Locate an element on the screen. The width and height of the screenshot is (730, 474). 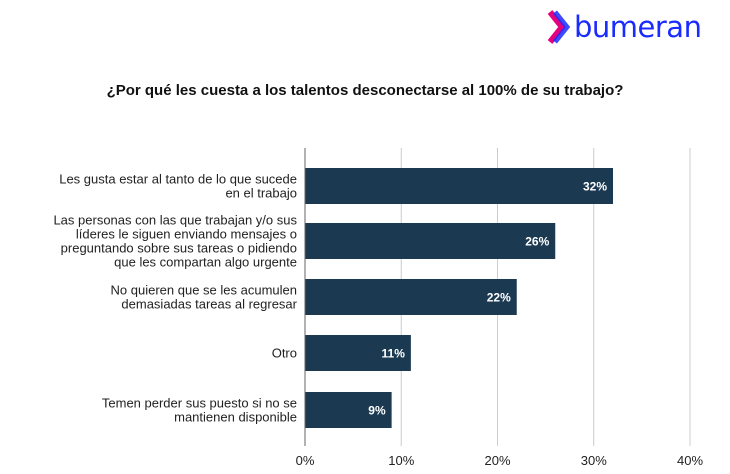
bar-value-label: 26% is located at coordinates (537, 242).